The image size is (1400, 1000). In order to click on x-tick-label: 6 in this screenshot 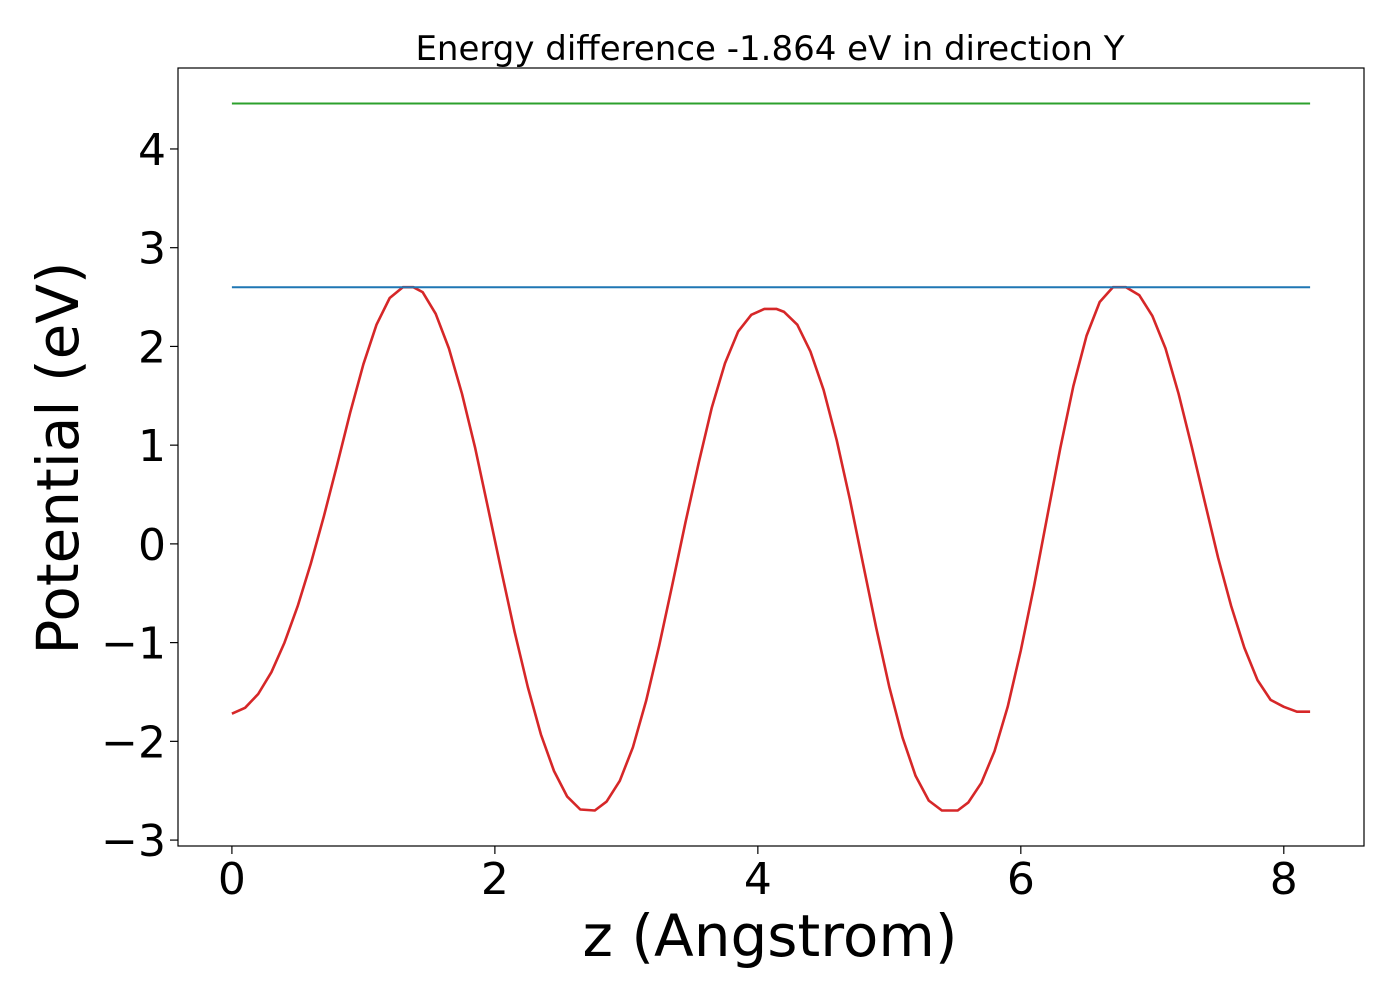, I will do `click(1021, 879)`.